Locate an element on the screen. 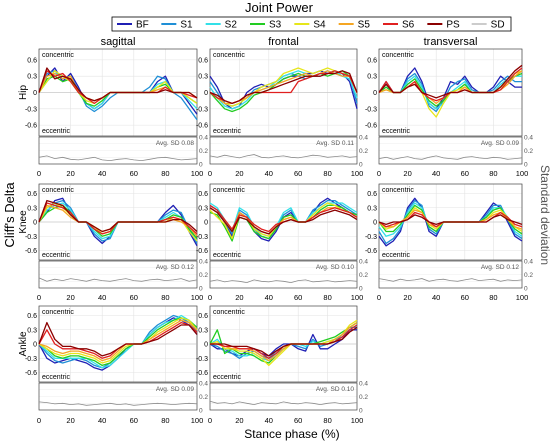 Image resolution: width=550 pixels, height=442 pixels. legend-label-s5: S5 is located at coordinates (364, 25).